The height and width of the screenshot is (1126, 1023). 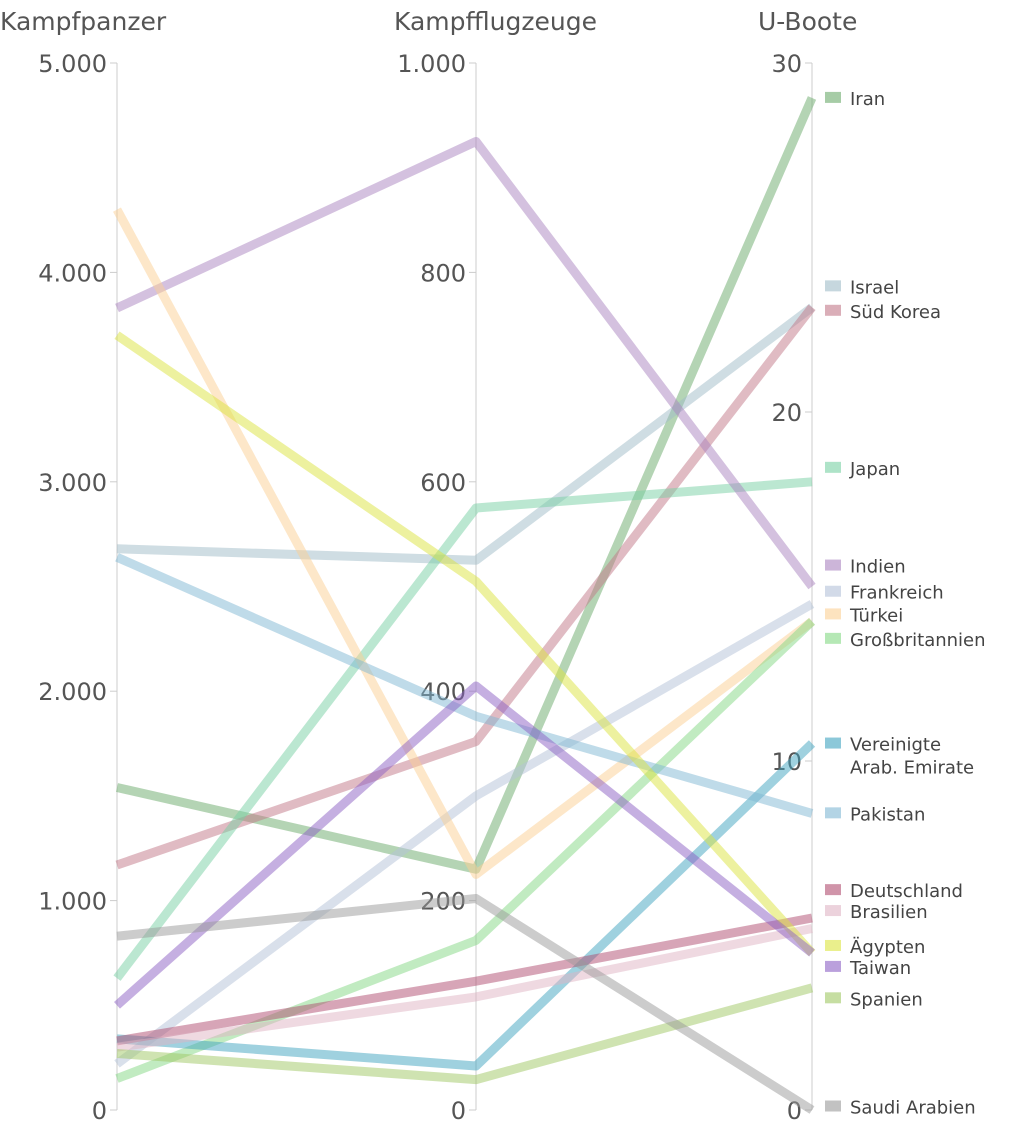 I want to click on legend-swatch-grossbritannien, so click(x=833, y=638).